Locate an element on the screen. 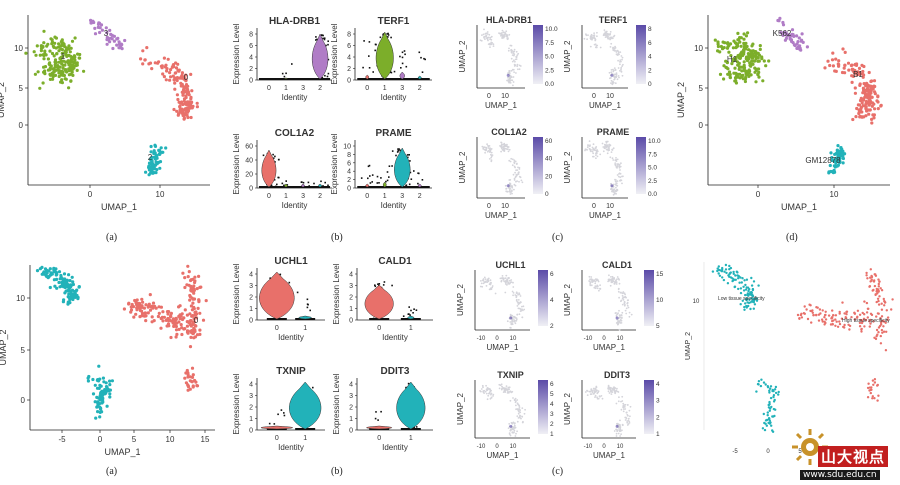  violin-bottom-txnip-xtick-label: 1 is located at coordinates (305, 438).